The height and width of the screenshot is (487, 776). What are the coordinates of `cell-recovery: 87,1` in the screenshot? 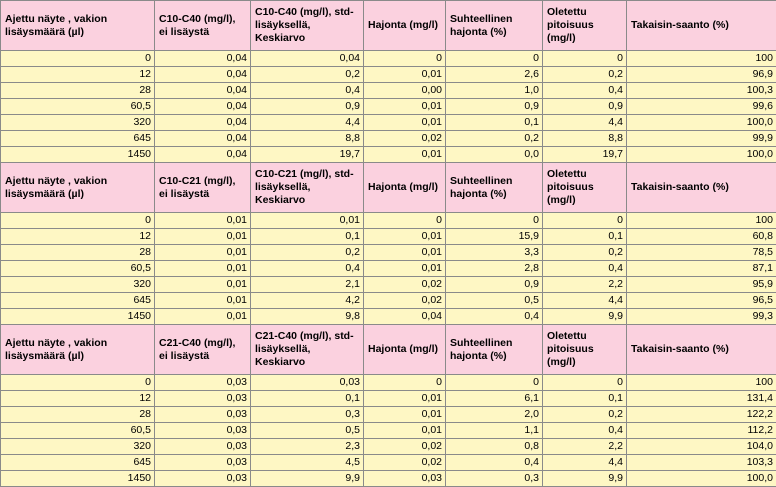 It's located at (701, 269).